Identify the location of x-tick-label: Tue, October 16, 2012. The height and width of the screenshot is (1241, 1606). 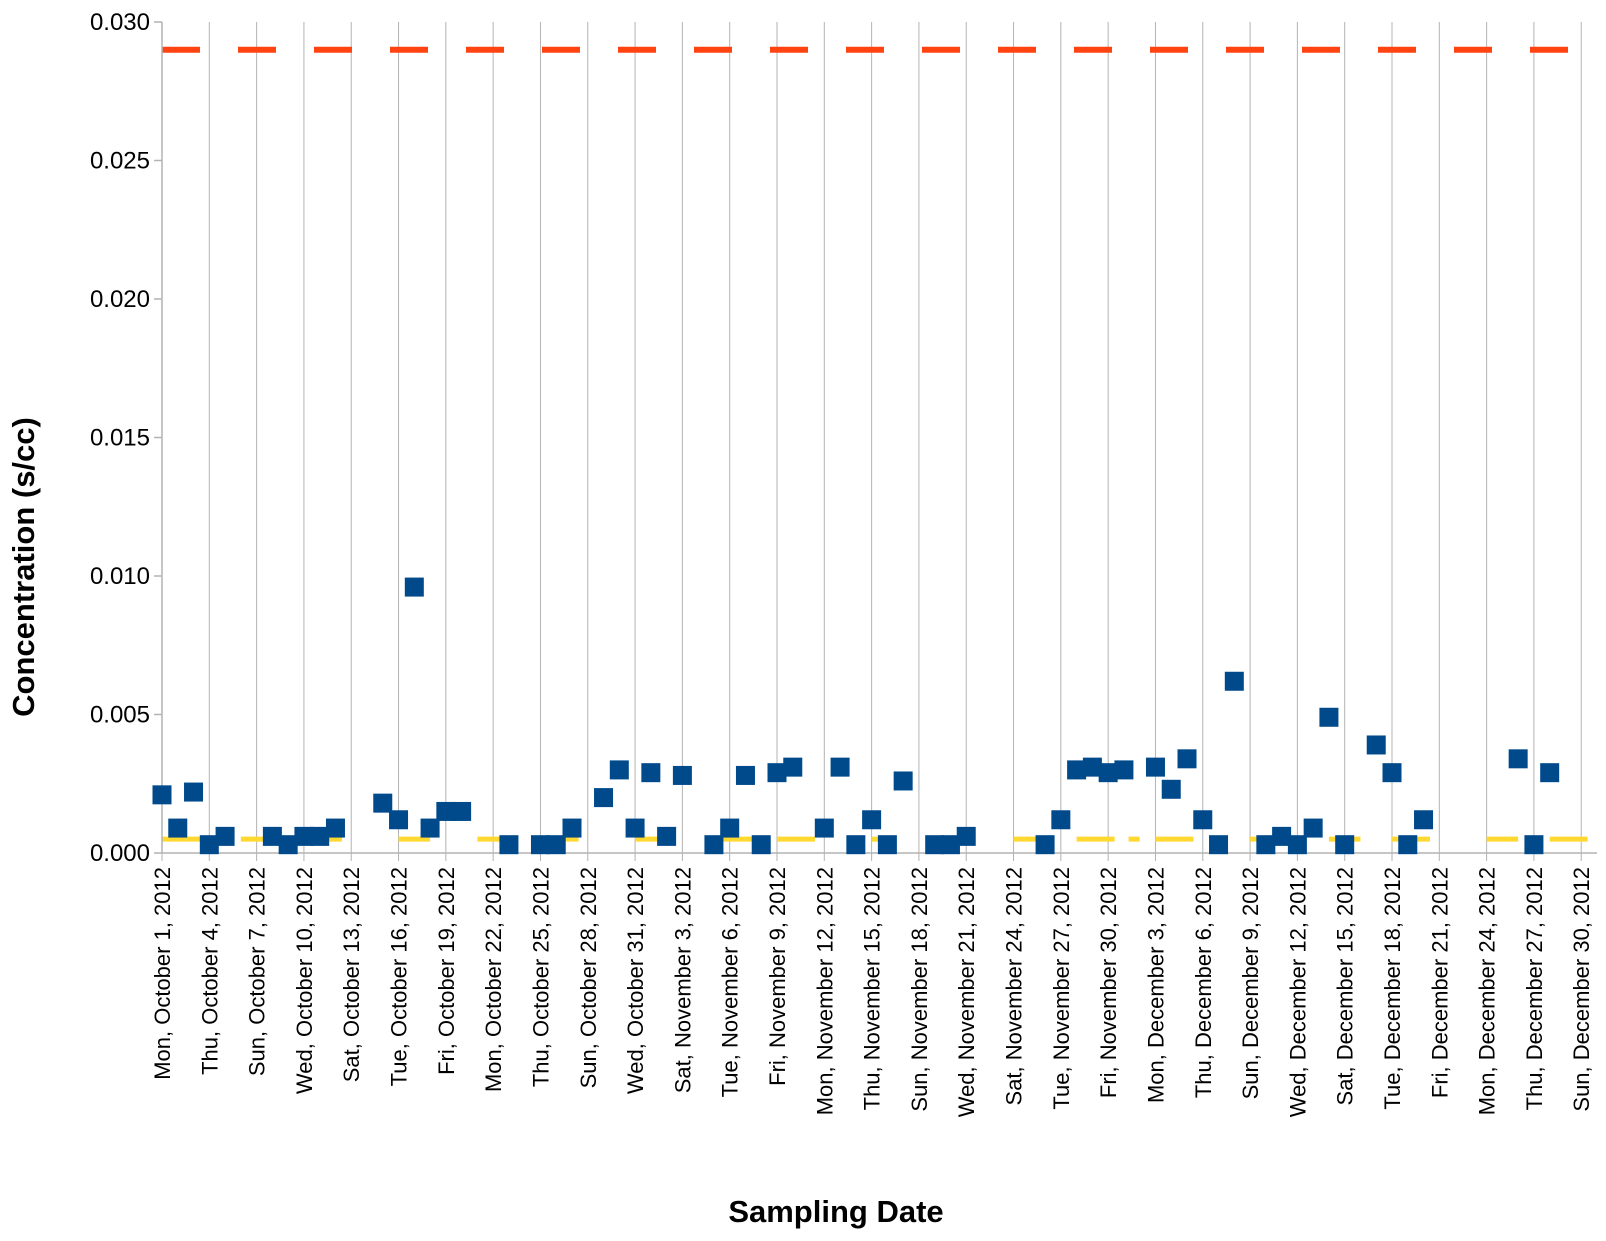
(399, 976).